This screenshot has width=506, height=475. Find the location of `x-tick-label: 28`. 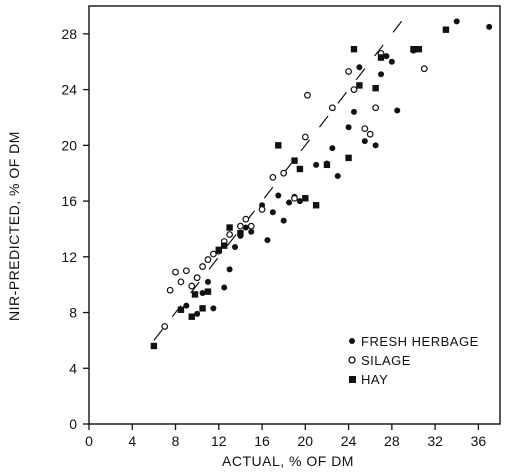

x-tick-label: 28 is located at coordinates (392, 441).